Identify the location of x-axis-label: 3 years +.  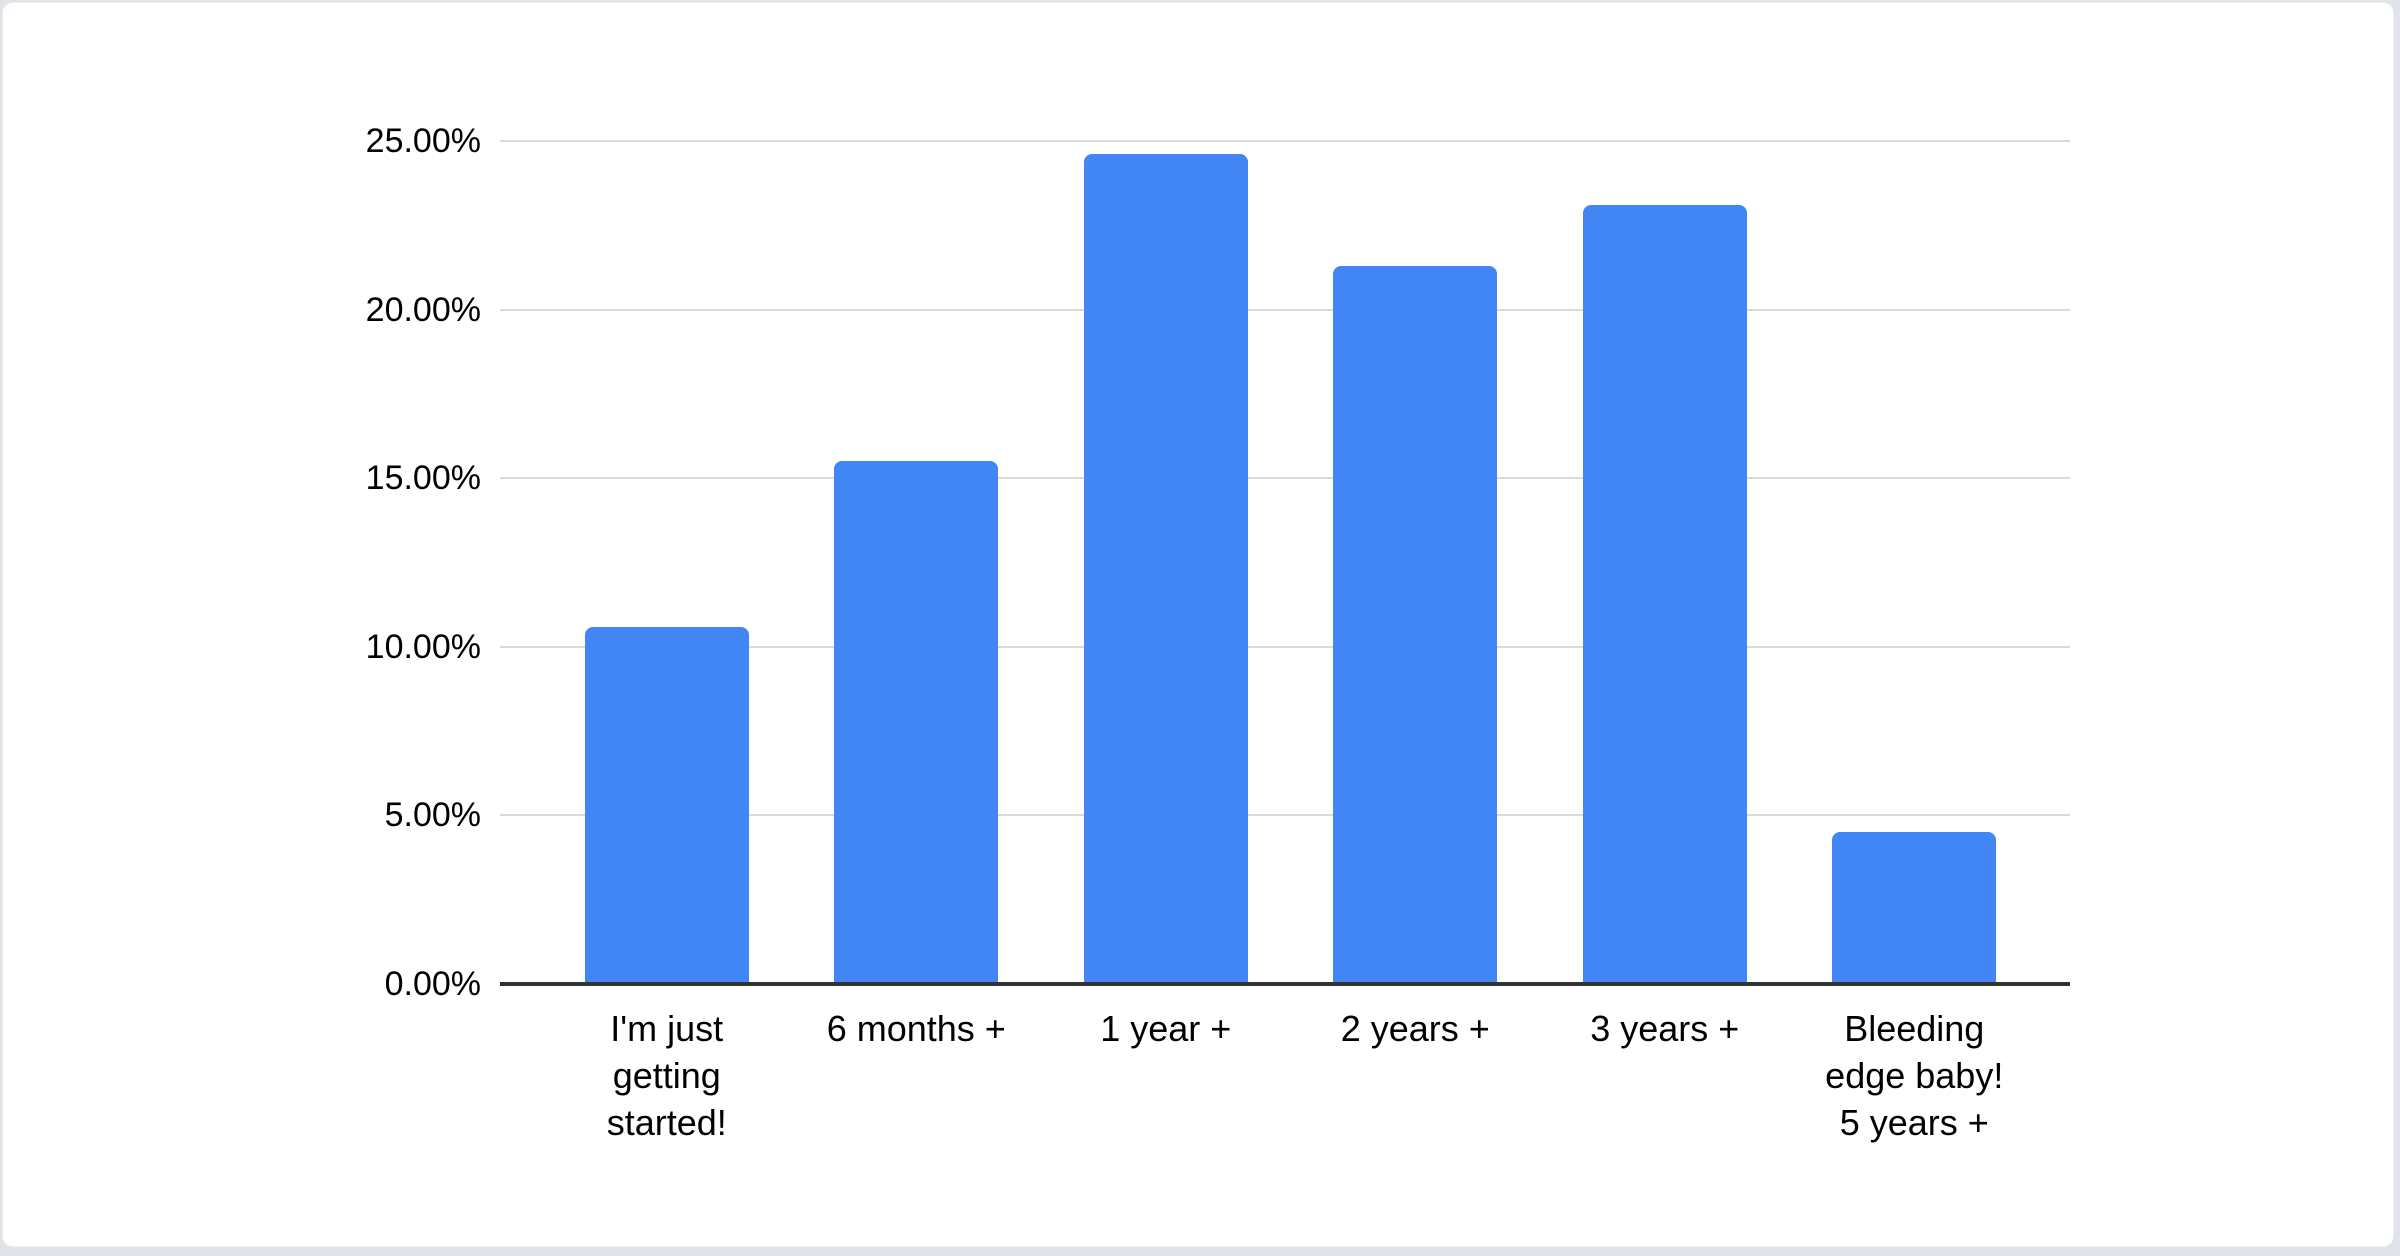
(1665, 1028).